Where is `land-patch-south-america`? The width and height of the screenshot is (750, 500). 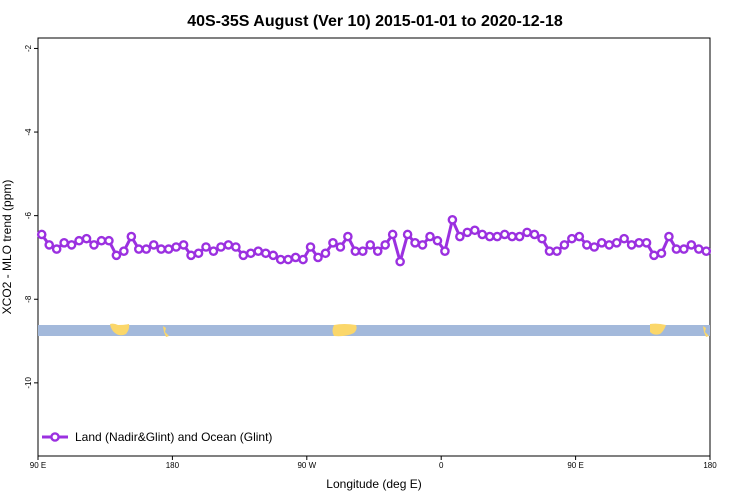
land-patch-south-america is located at coordinates (344, 330).